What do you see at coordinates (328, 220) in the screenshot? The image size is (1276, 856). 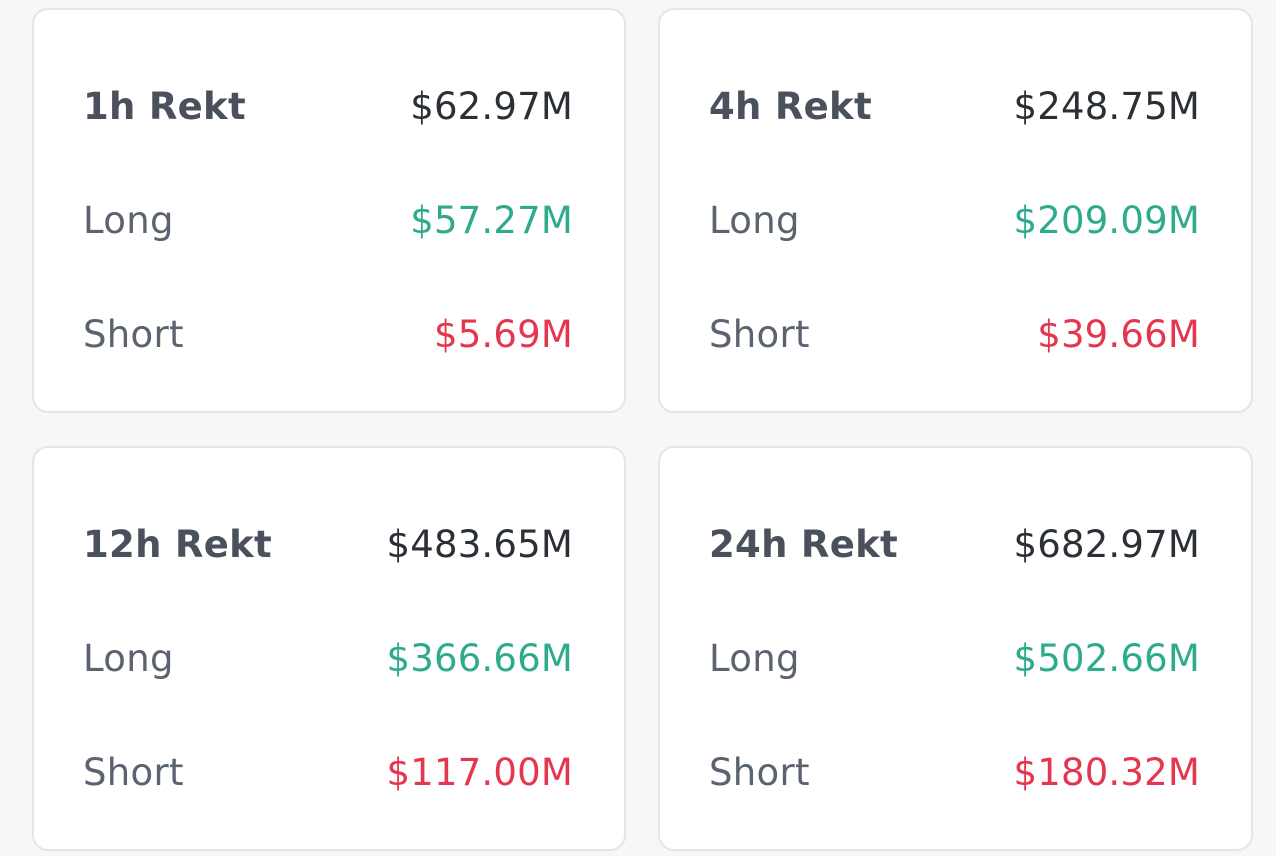 I see `long-row: Long $57.27M` at bounding box center [328, 220].